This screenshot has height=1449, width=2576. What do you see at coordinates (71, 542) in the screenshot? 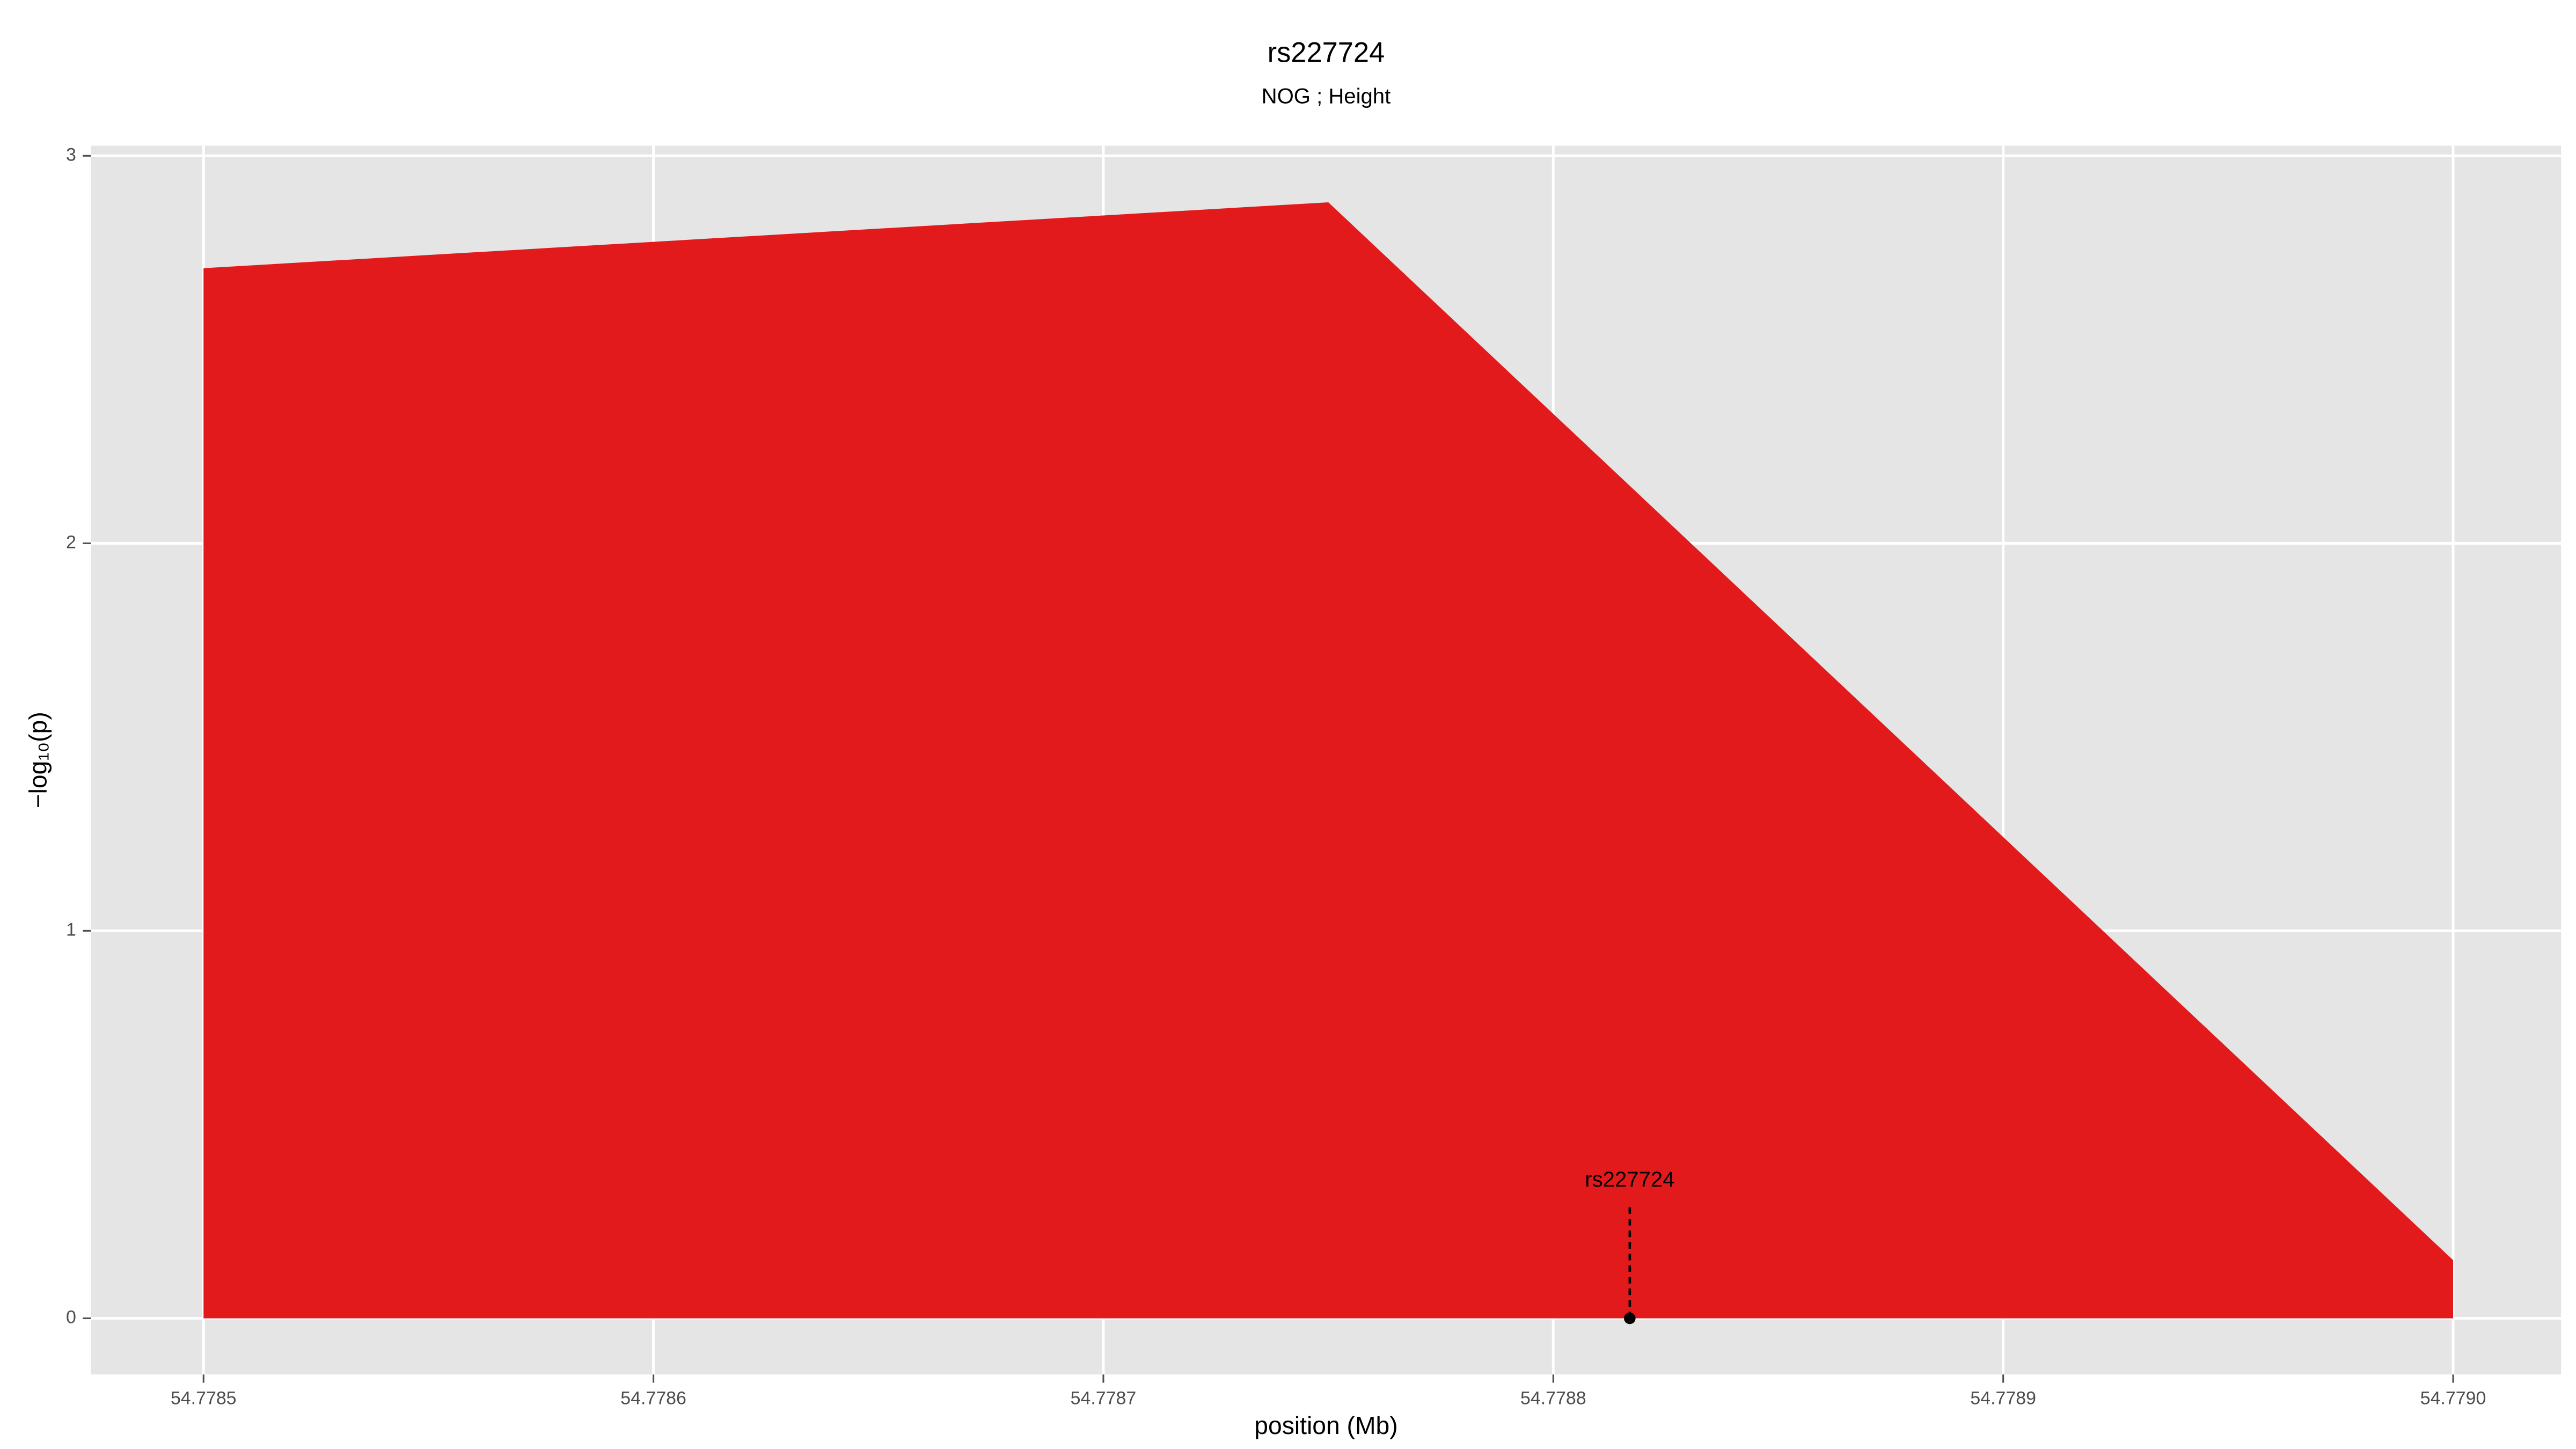
I see `y-tick-label: 2` at bounding box center [71, 542].